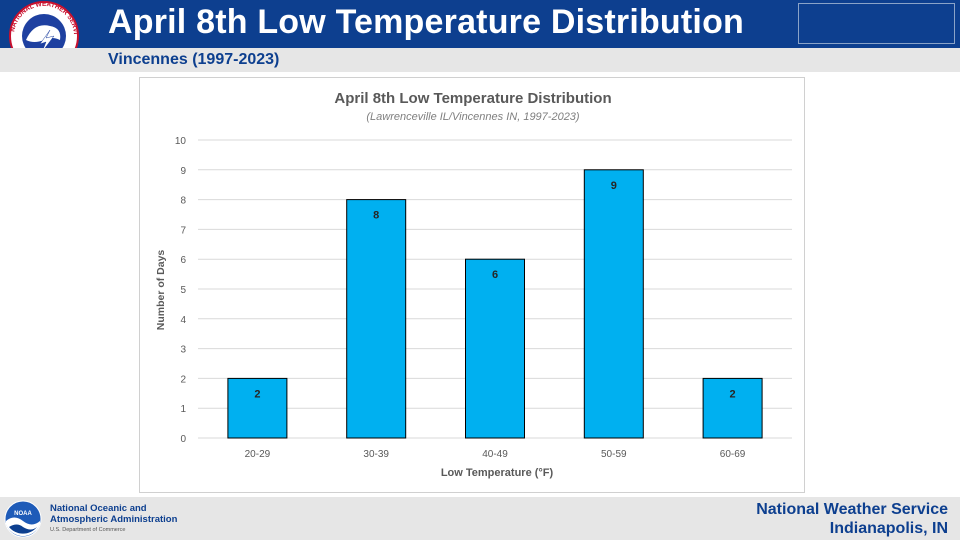 The image size is (960, 543). Describe the element at coordinates (376, 454) in the screenshot. I see `x-tick-label: 30-39` at that location.